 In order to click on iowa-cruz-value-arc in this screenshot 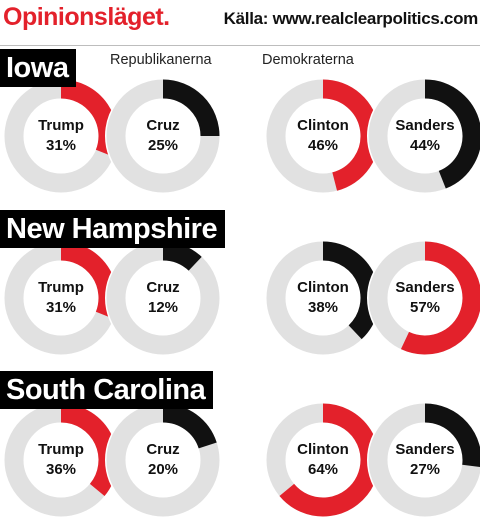, I will do `click(191, 108)`.